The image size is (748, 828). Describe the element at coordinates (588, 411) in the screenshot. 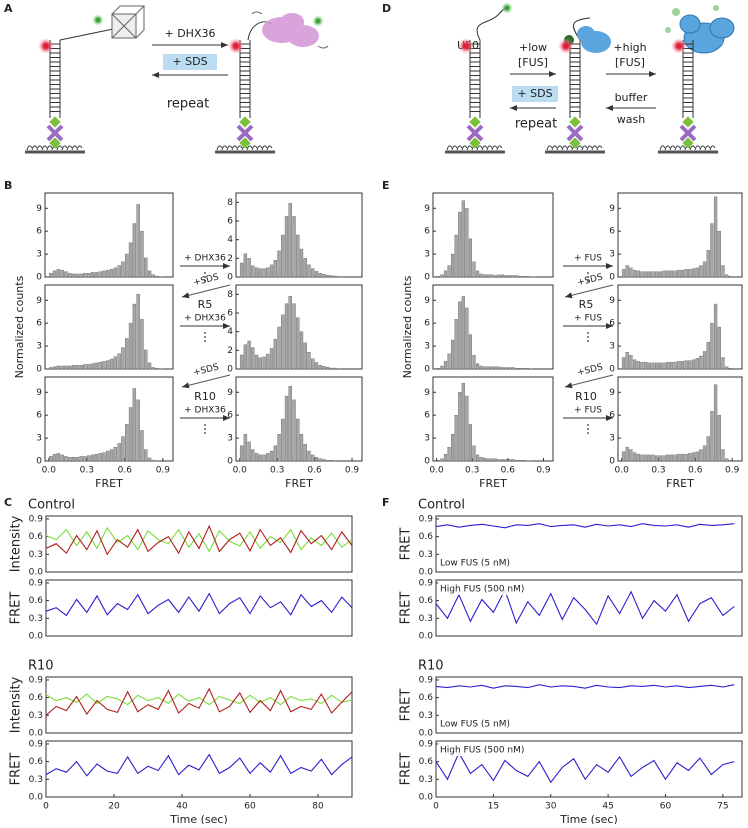

I see `transition-label: + FUS` at that location.